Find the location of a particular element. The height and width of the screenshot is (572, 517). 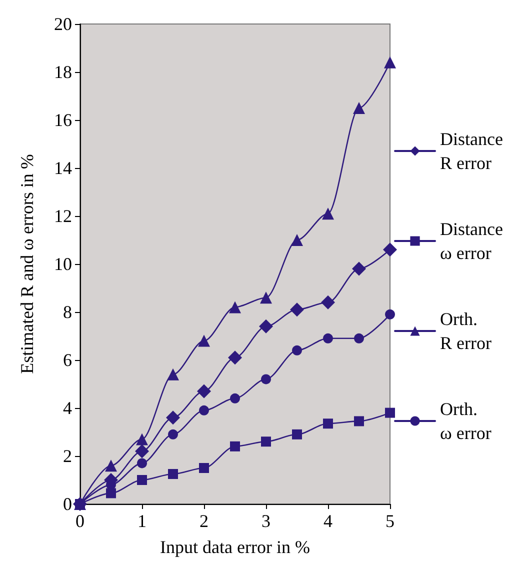

x-tick-label: 0 is located at coordinates (80, 521).